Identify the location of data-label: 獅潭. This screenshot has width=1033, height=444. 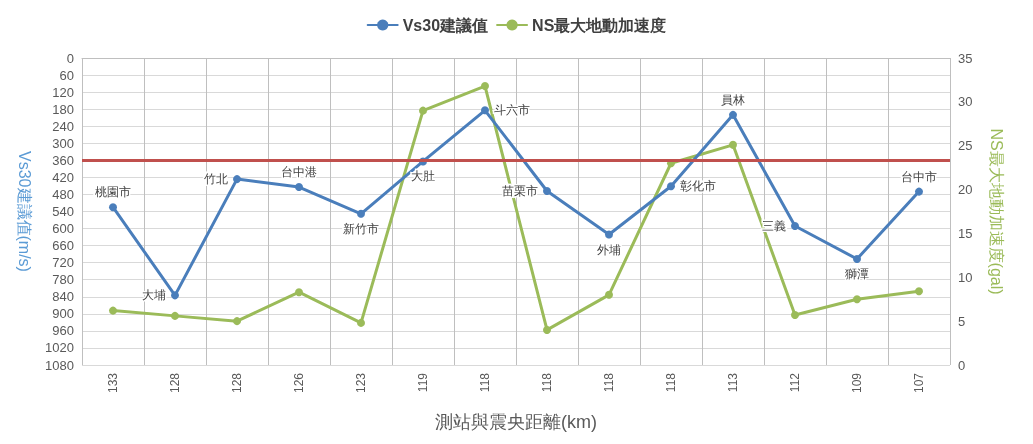
(857, 273).